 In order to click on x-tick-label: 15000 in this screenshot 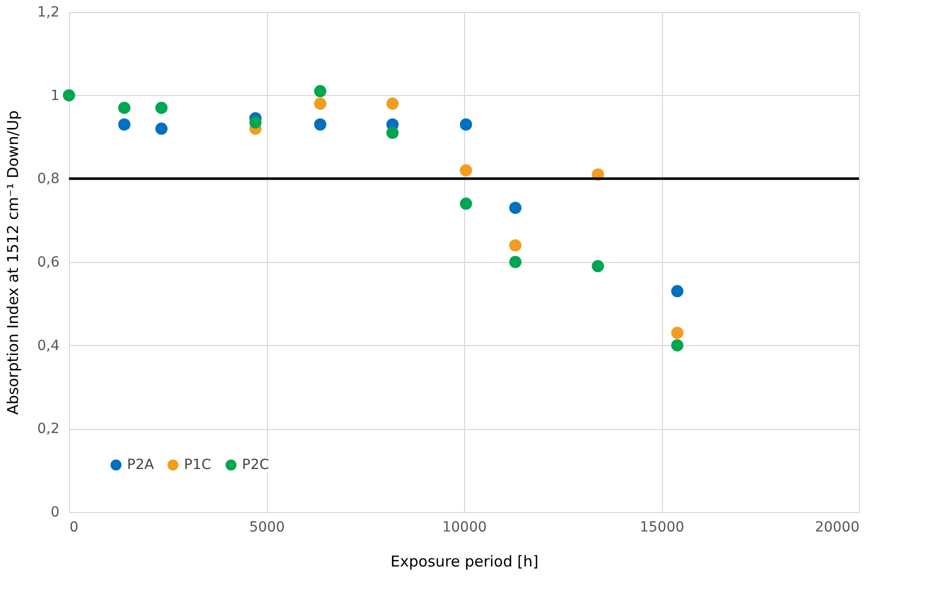, I will do `click(662, 528)`.